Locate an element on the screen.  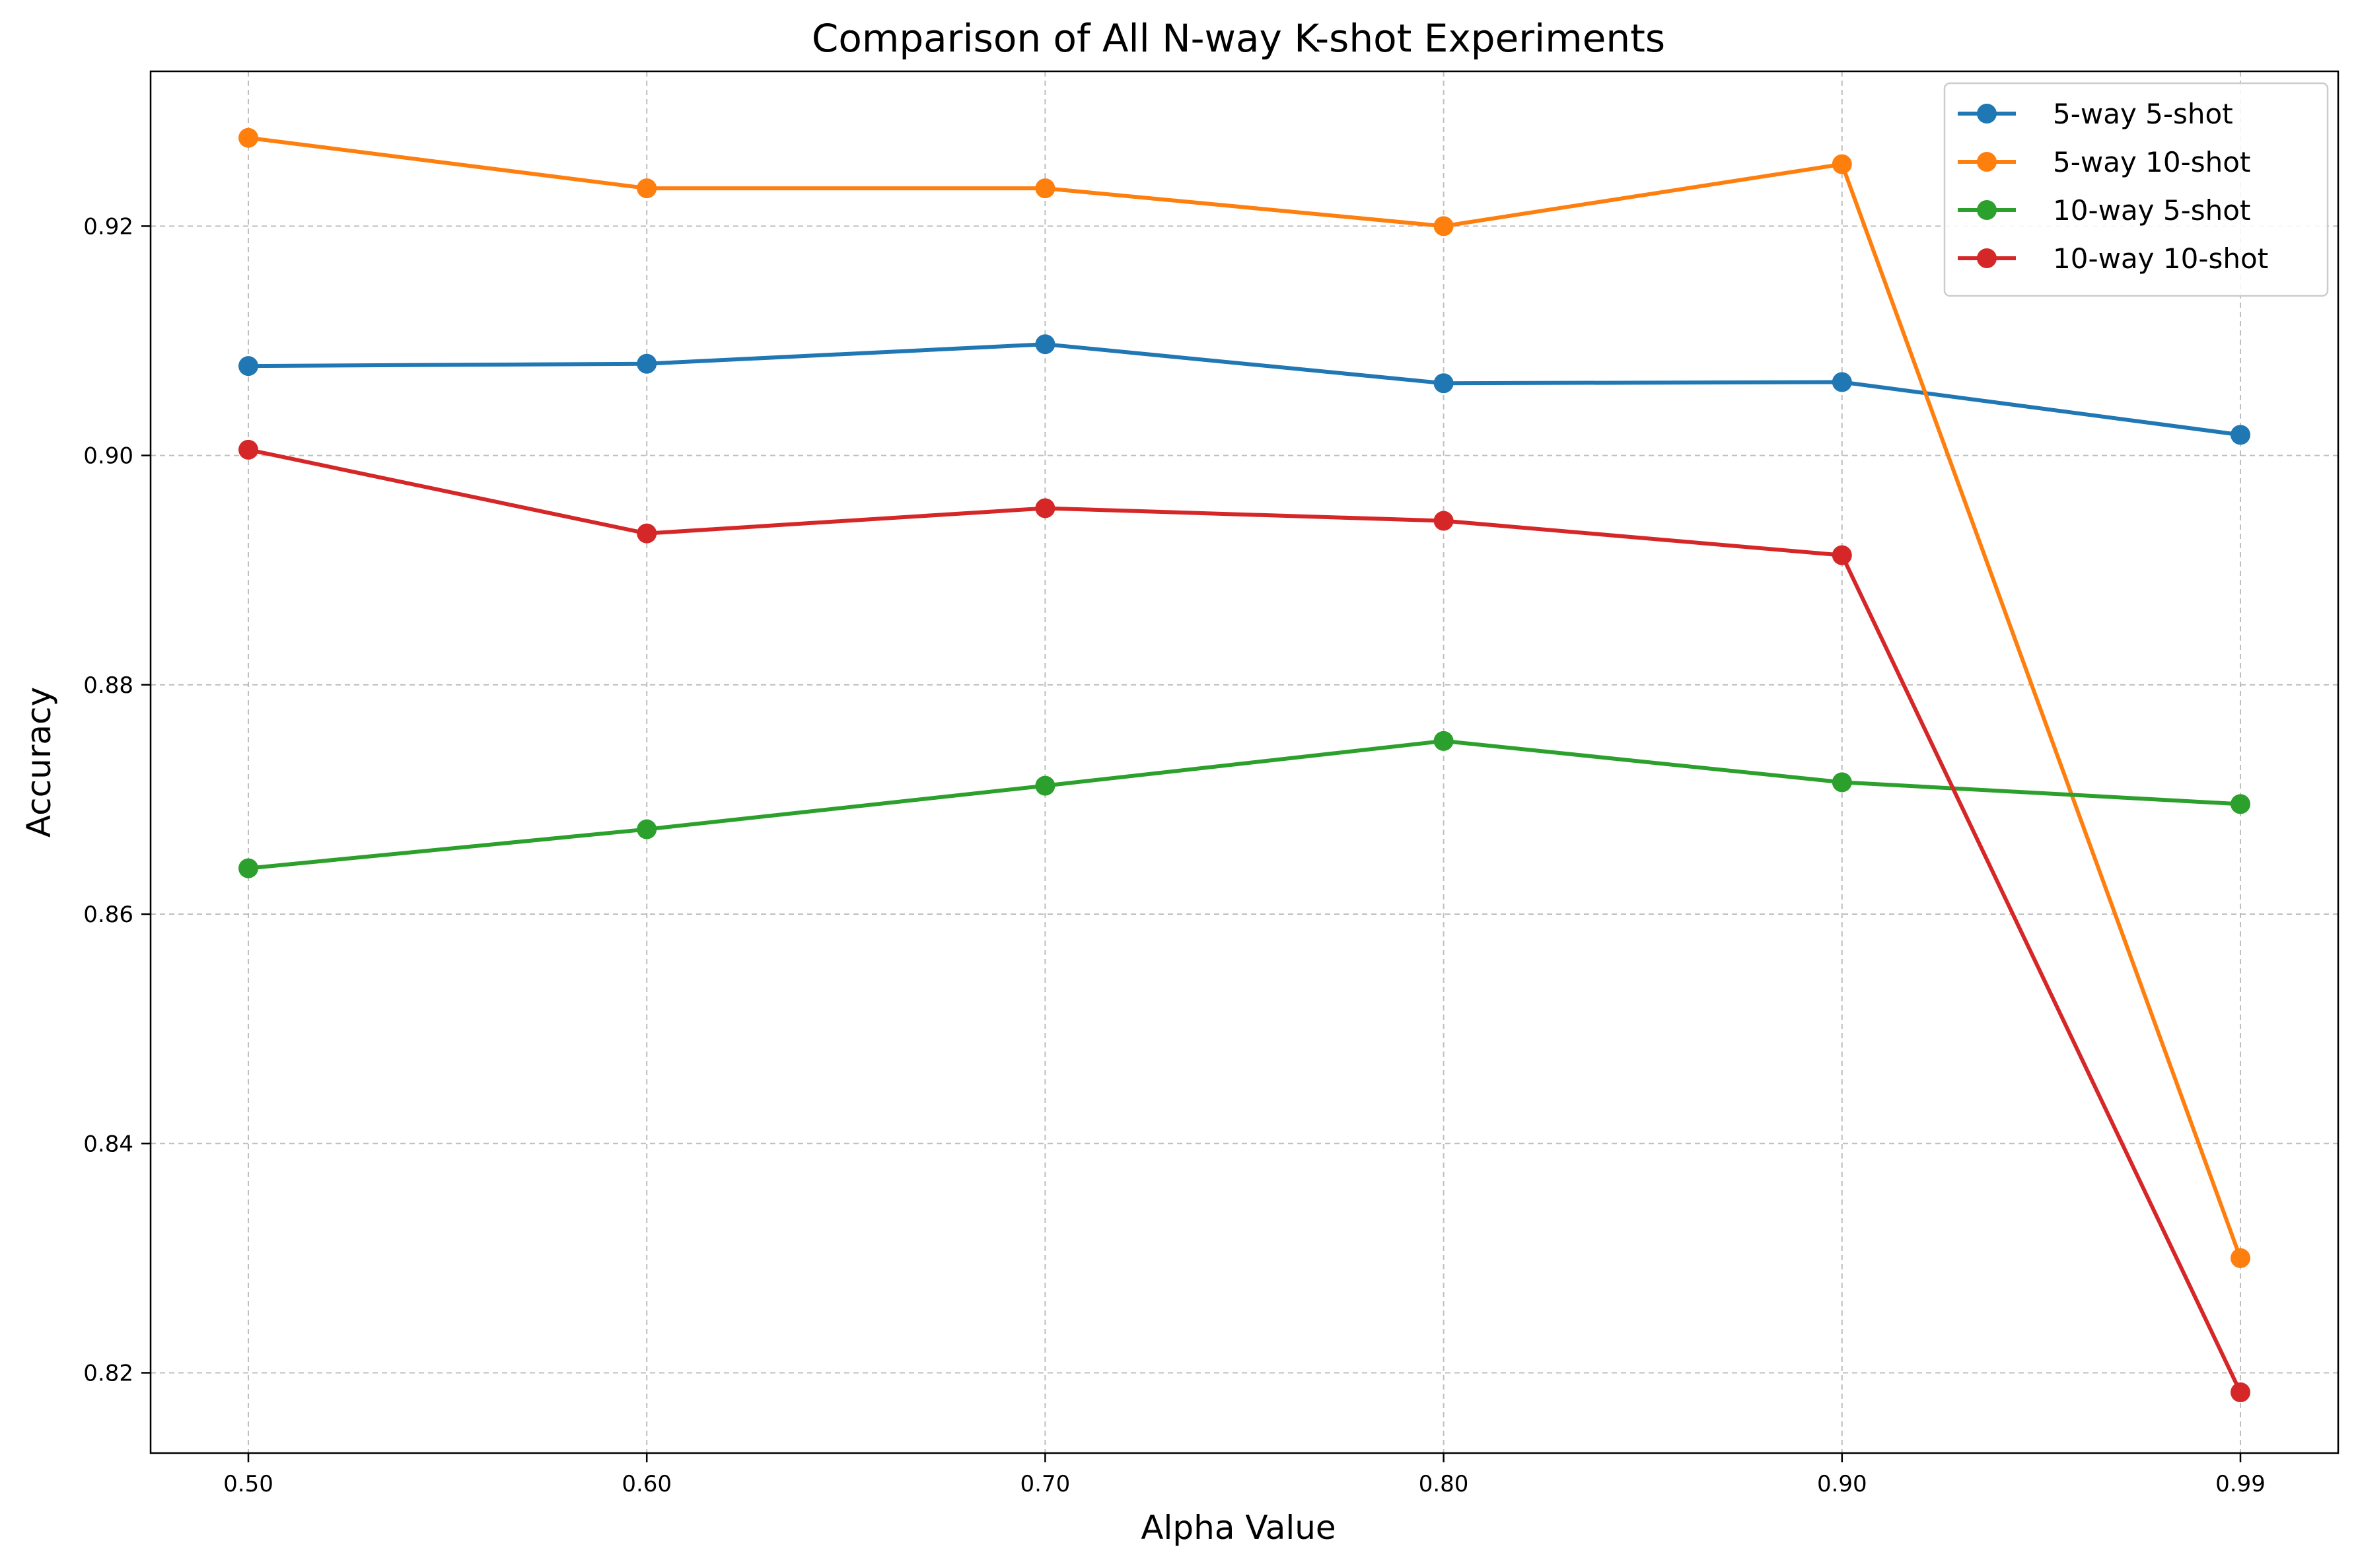
x-tick-label: 0.80 is located at coordinates (1444, 1484).